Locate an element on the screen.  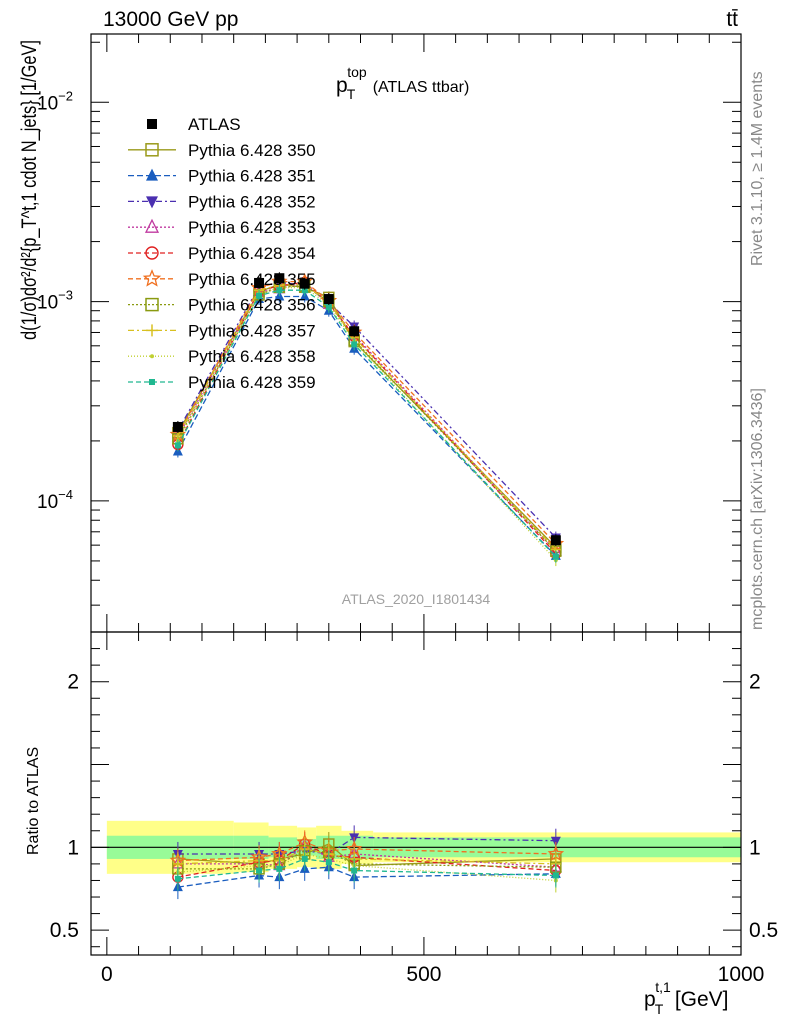
legend-entry-atlas: ATLAS is located at coordinates (194, 124).